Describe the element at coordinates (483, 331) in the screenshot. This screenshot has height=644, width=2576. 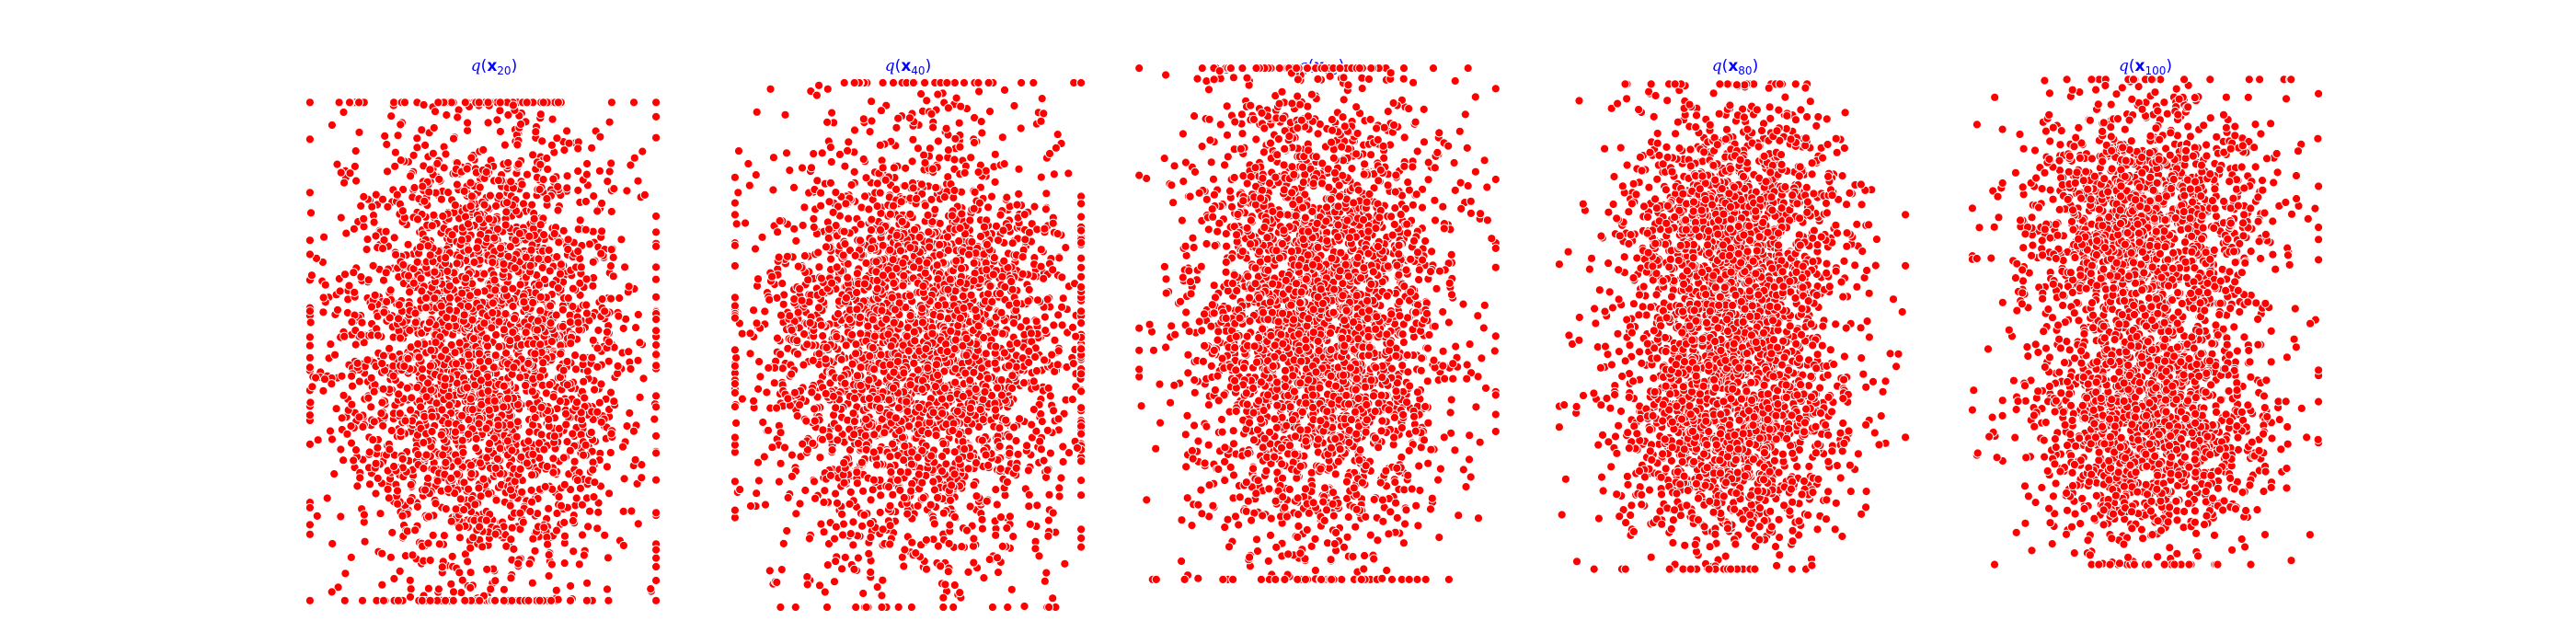
I see `scatter-panel-1: q(x20)` at that location.